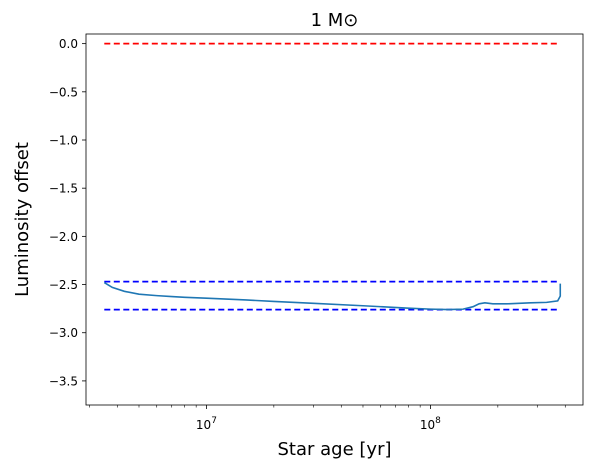  I want to click on y-tick-label: −3.0, so click(63, 333).